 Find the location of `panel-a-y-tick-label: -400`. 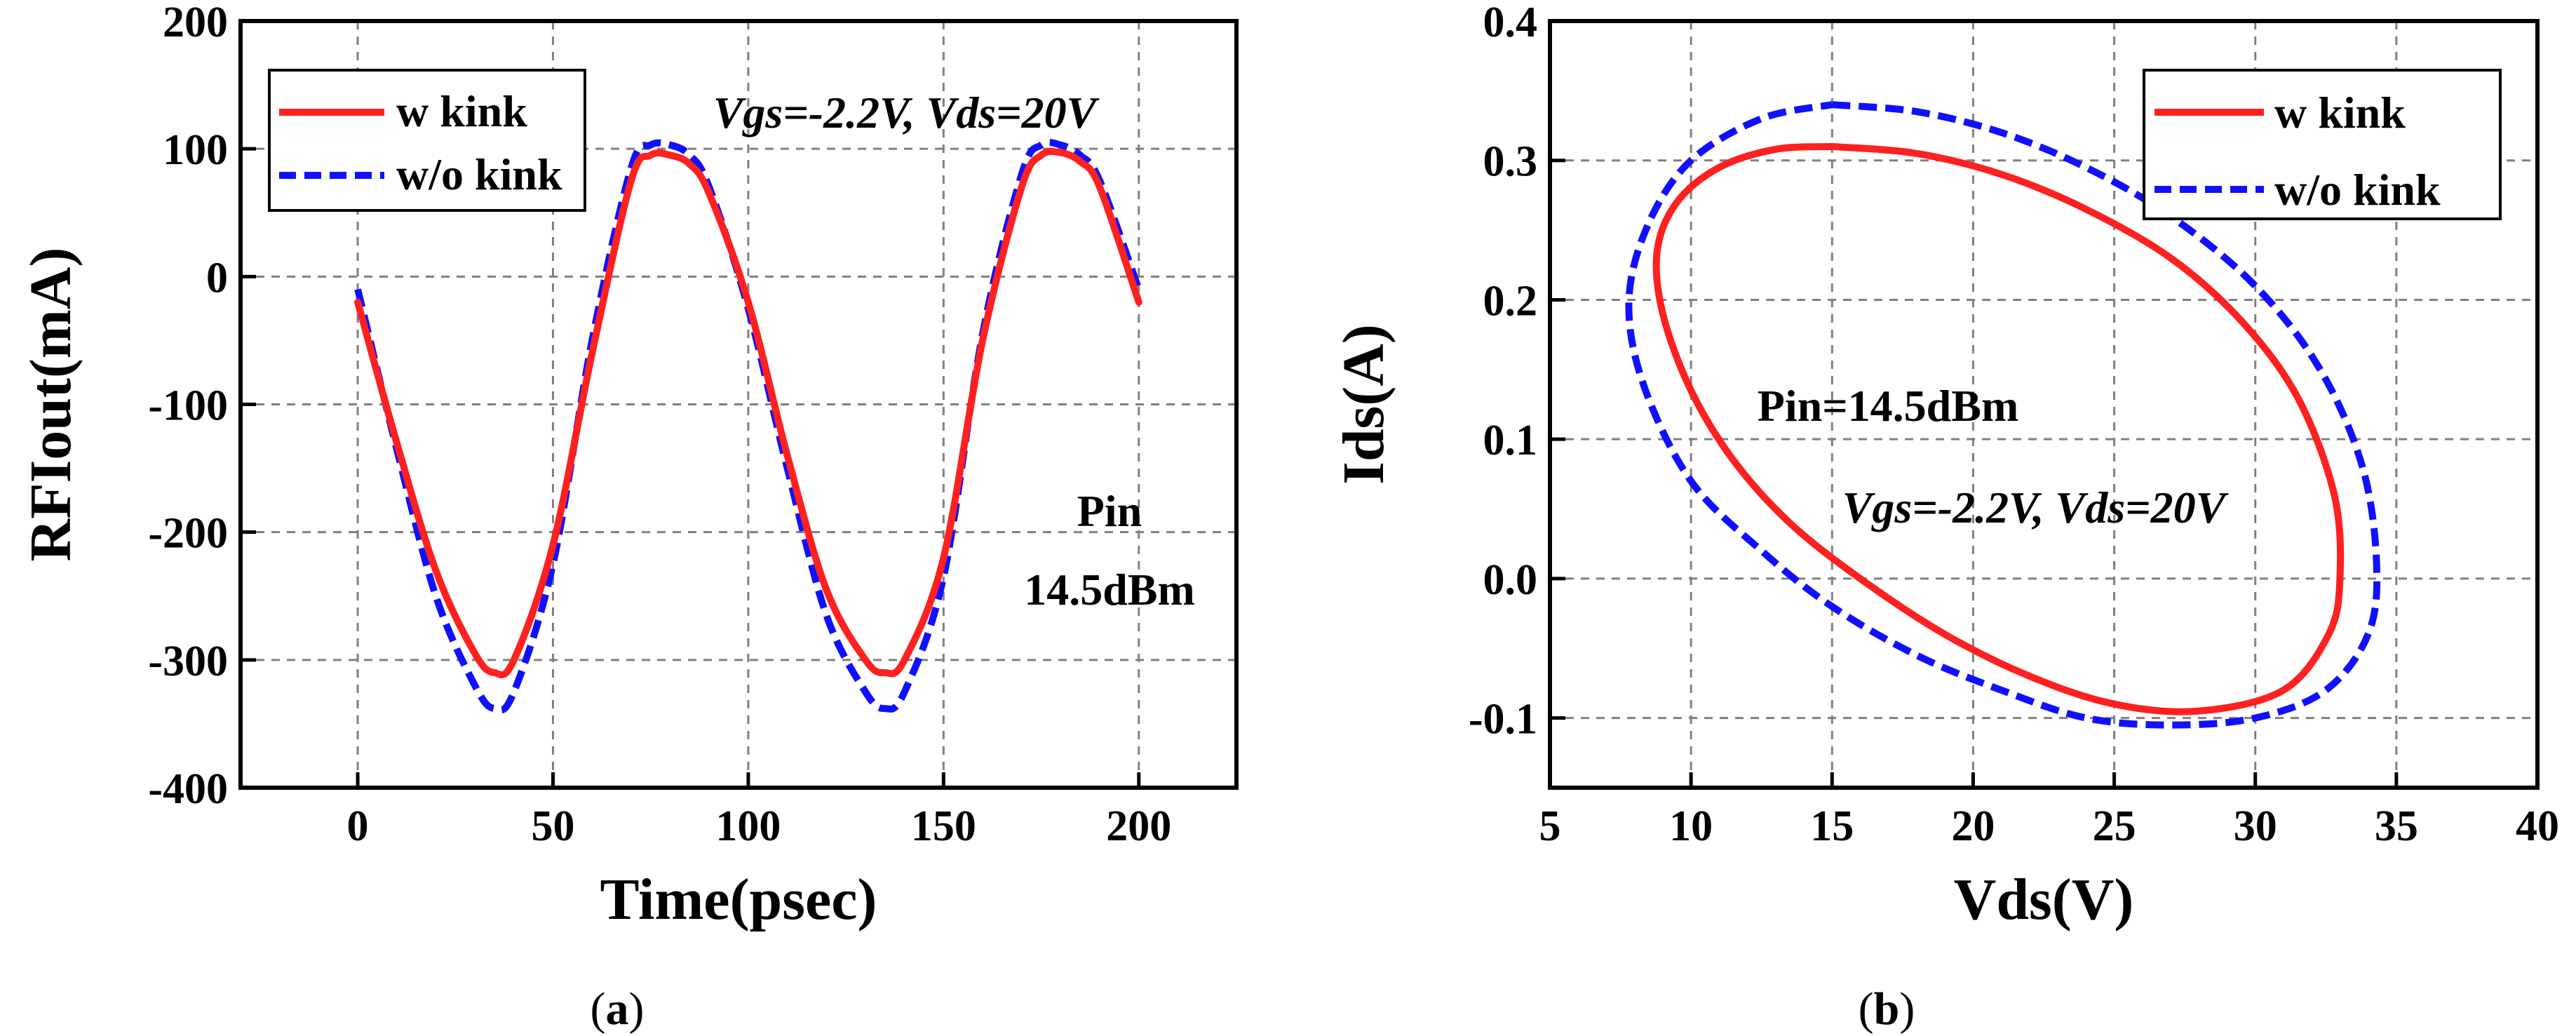

panel-a-y-tick-label: -400 is located at coordinates (188, 789).